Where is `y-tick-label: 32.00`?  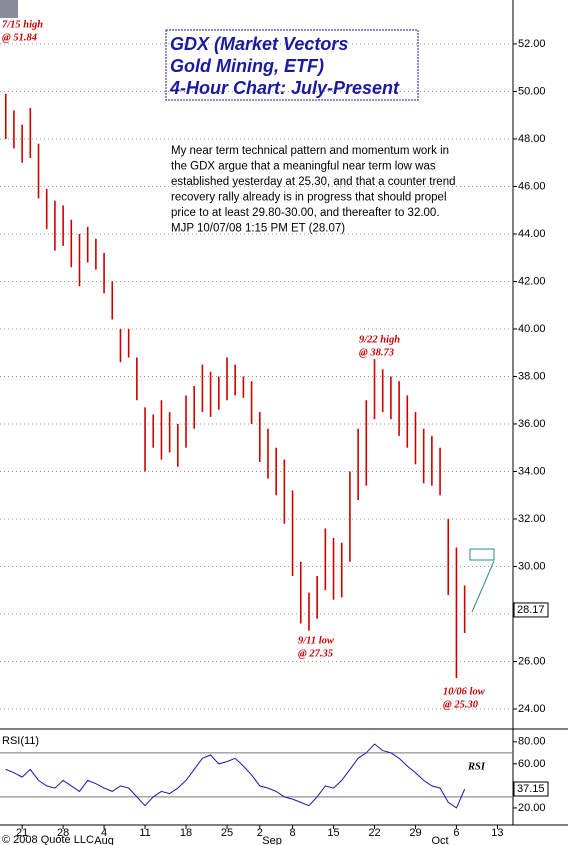 y-tick-label: 32.00 is located at coordinates (532, 519).